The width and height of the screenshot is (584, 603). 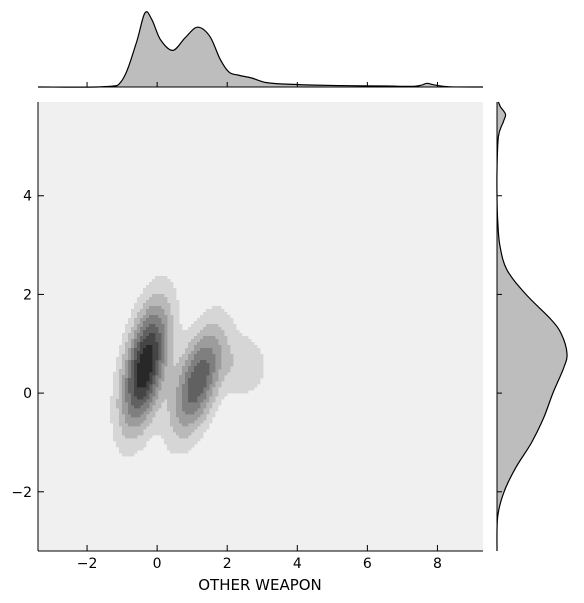 What do you see at coordinates (260, 585) in the screenshot?
I see `x-axis-label: OTHER WEAPON` at bounding box center [260, 585].